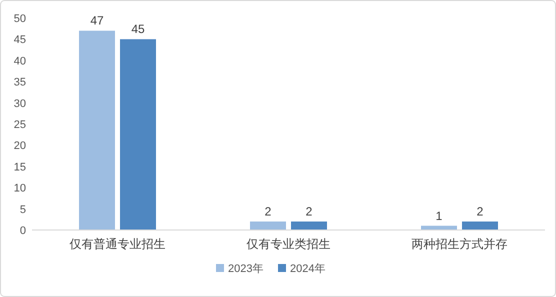  I want to click on x-tick-label: 仅有专业类招生, so click(288, 244).